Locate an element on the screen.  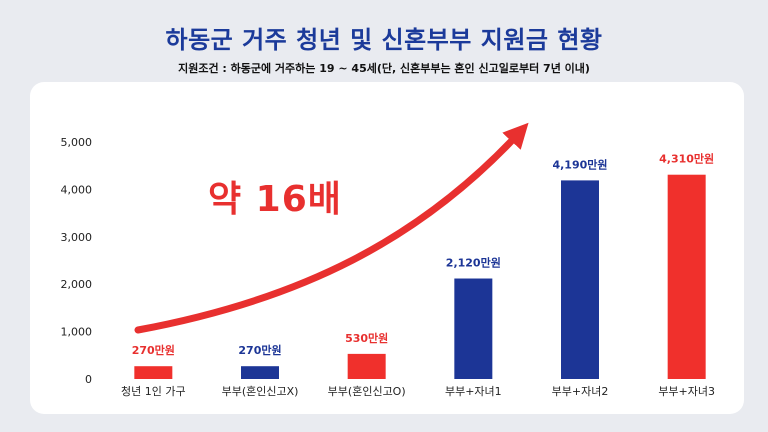
x-category-label: 부부(혼인신고O) is located at coordinates (367, 391).